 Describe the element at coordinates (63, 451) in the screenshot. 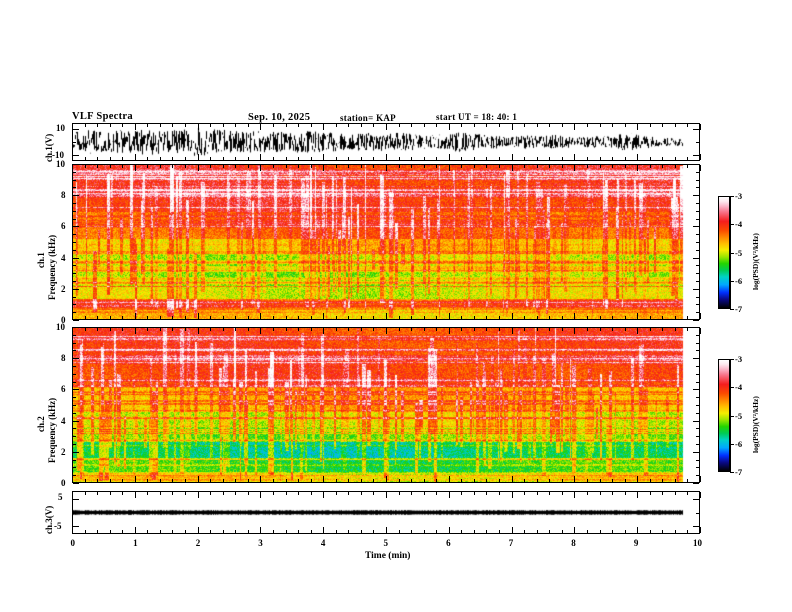

I see `ch2-freq-tick-2: 2` at that location.